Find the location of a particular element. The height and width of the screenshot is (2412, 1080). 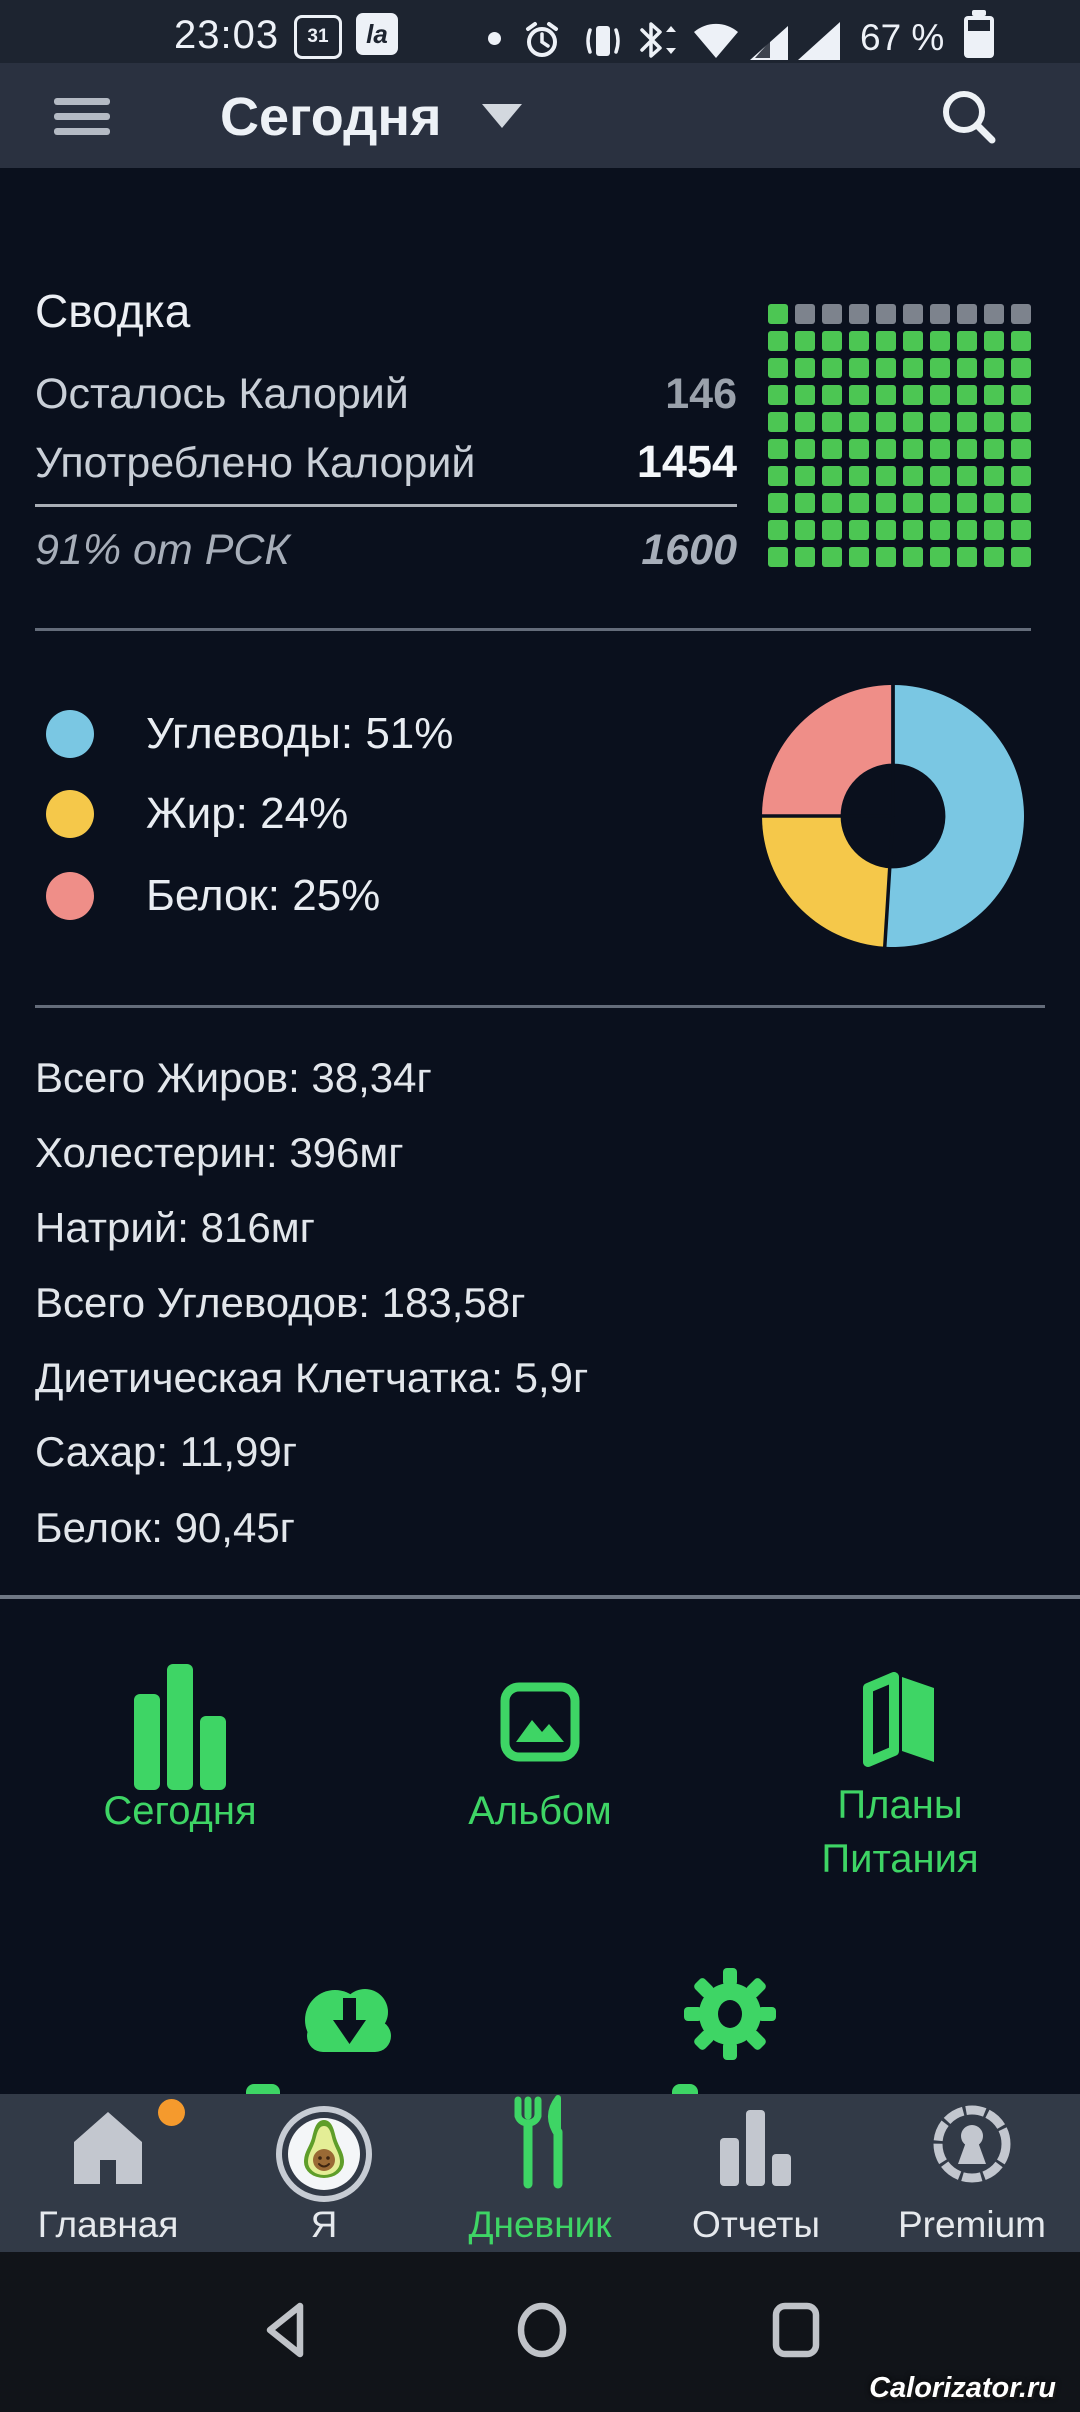

nav-item-diary: Дневник is located at coordinates (540, 2224).